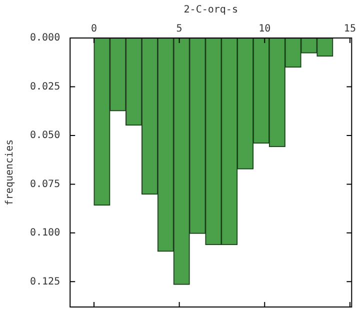 Image resolution: width=359 pixels, height=323 pixels. Describe the element at coordinates (10, 172) in the screenshot. I see `y-axis-title: frequencies` at that location.